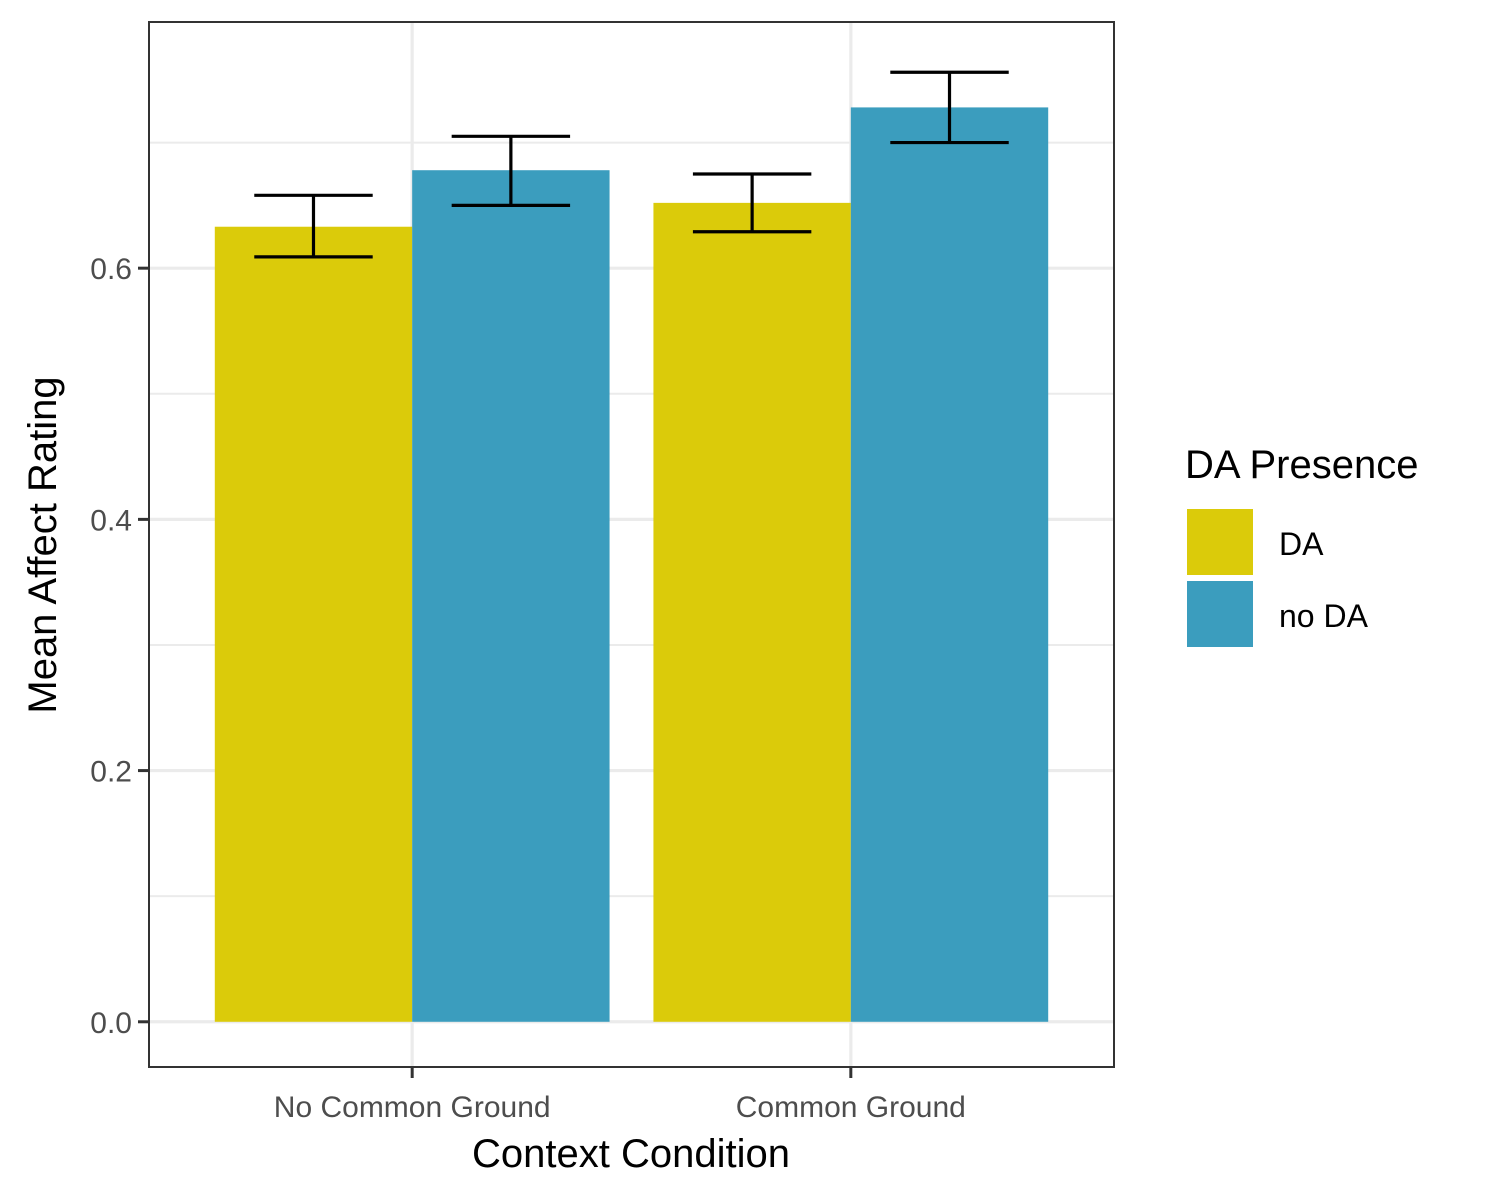 Image resolution: width=1500 pixels, height=1200 pixels. I want to click on legend-key-no-da, so click(1220, 614).